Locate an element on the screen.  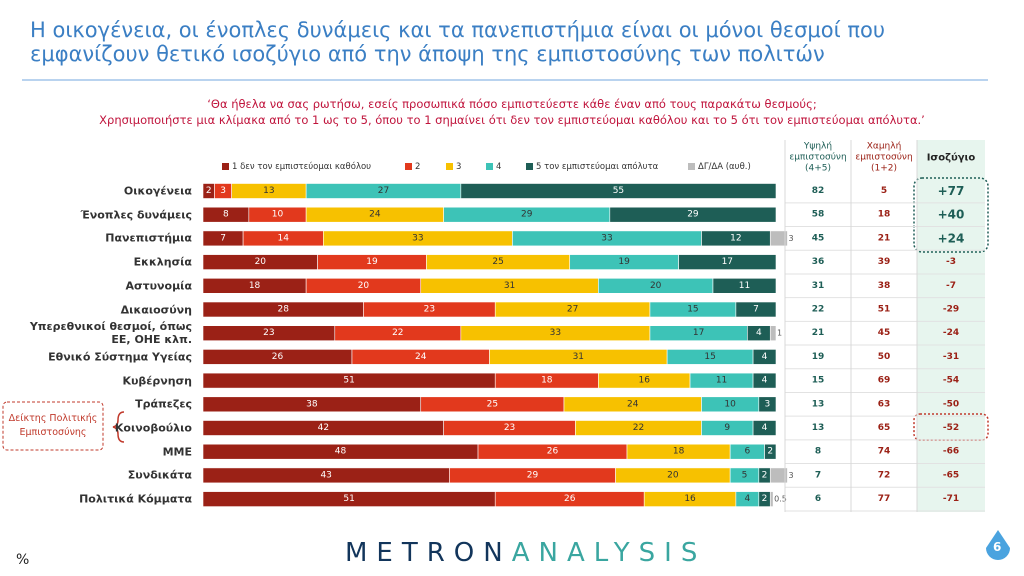
low-trust-value: 72 is located at coordinates (884, 475).